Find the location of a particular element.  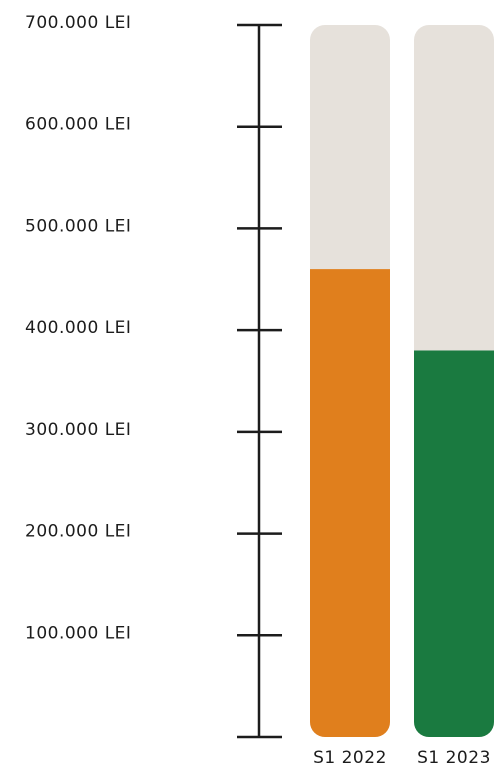

y-tick-label: 300.000 LEI is located at coordinates (78, 430).